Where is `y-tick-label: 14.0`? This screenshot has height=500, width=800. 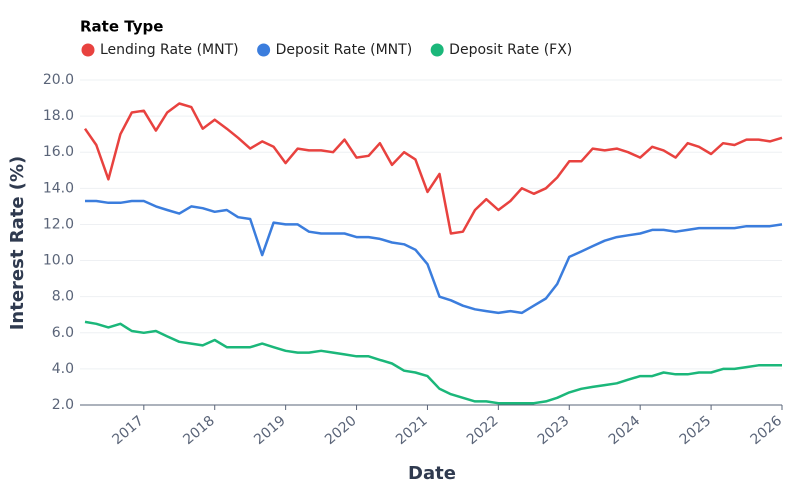 y-tick-label: 14.0 is located at coordinates (58, 188).